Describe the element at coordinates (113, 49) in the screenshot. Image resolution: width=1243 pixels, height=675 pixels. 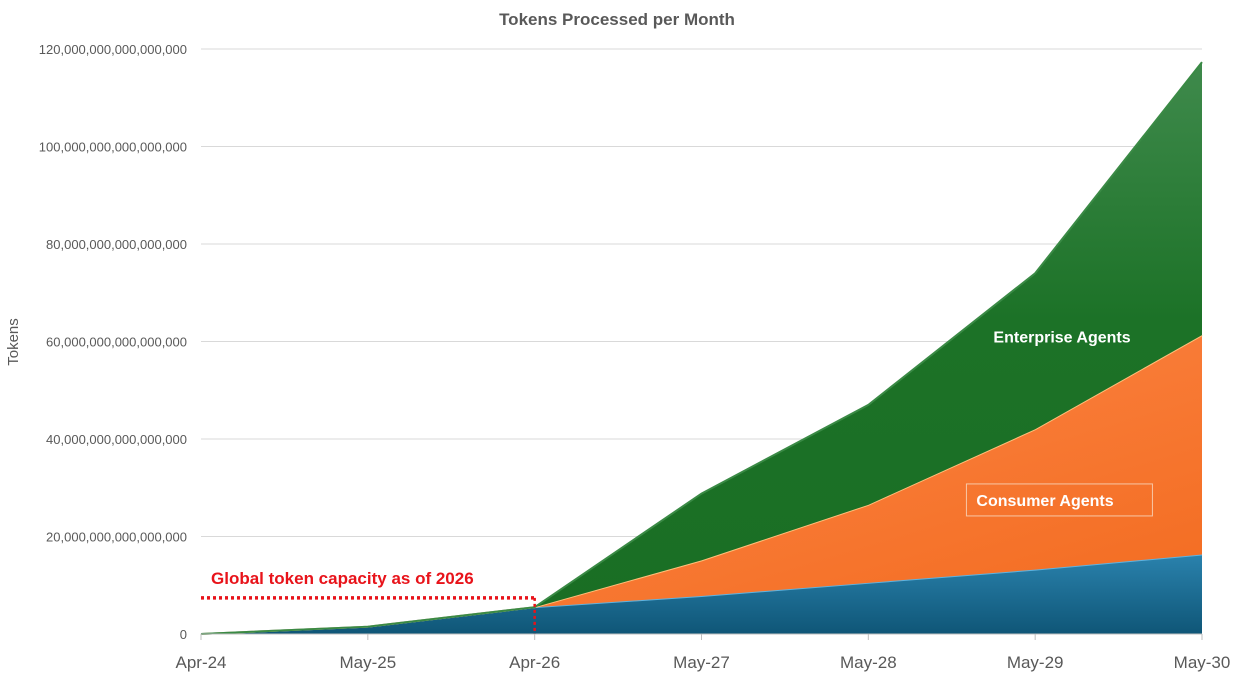
I see `y-tick-label: 120,000,000,000,000,000` at that location.